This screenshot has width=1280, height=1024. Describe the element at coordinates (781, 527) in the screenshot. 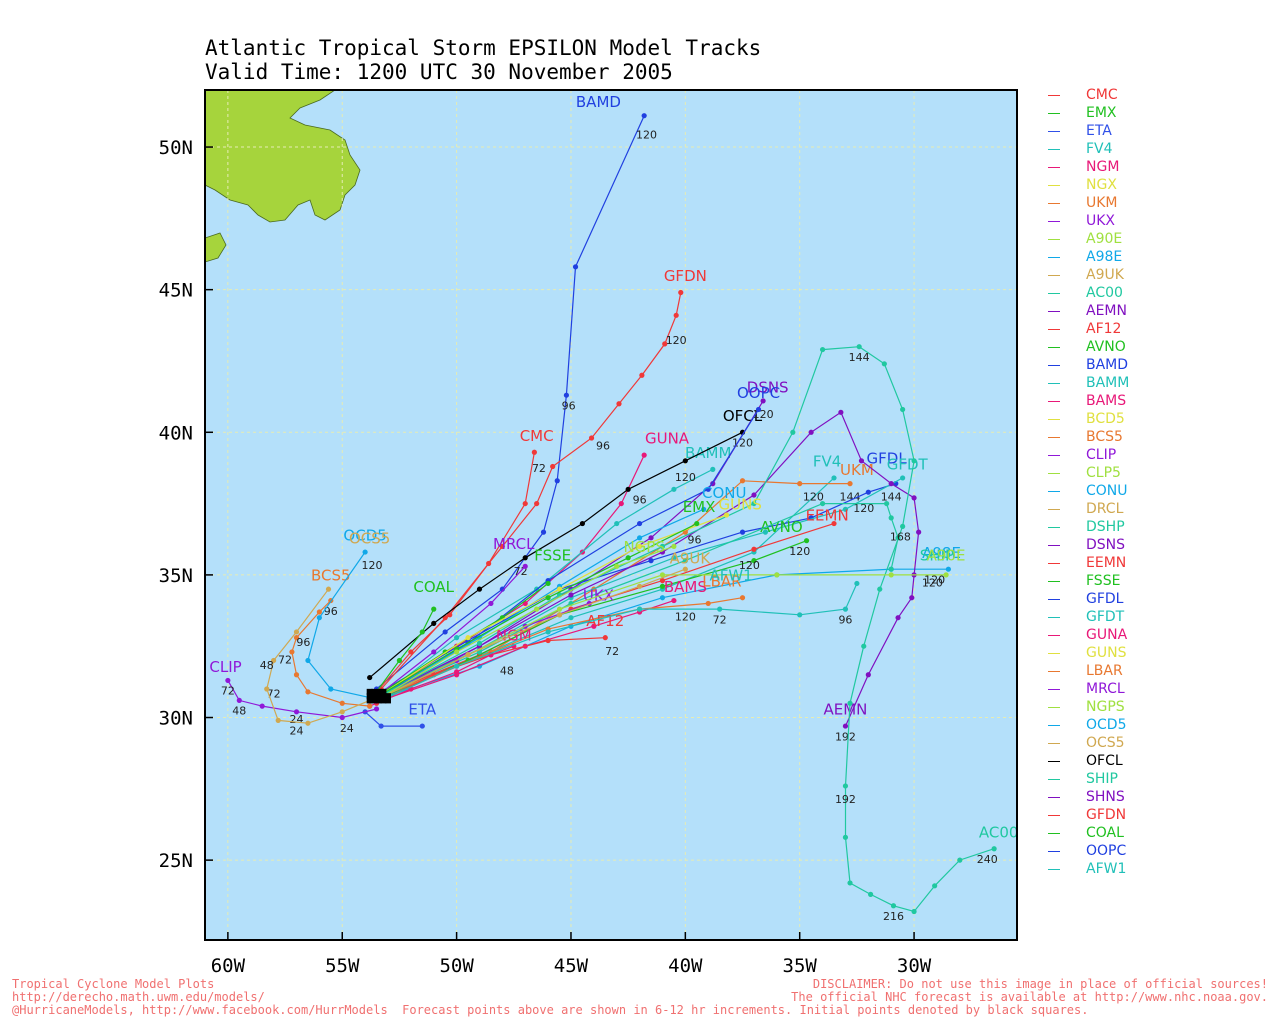

I see `track-name-label: AVNO` at that location.